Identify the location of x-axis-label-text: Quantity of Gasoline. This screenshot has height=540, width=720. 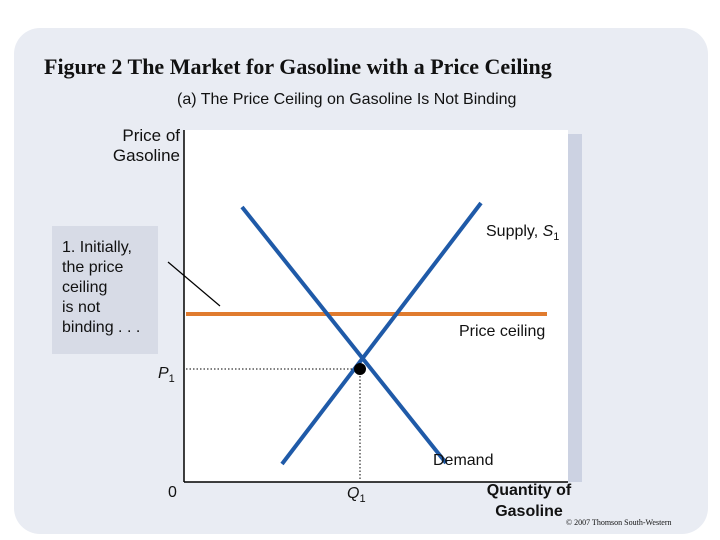
(529, 501).